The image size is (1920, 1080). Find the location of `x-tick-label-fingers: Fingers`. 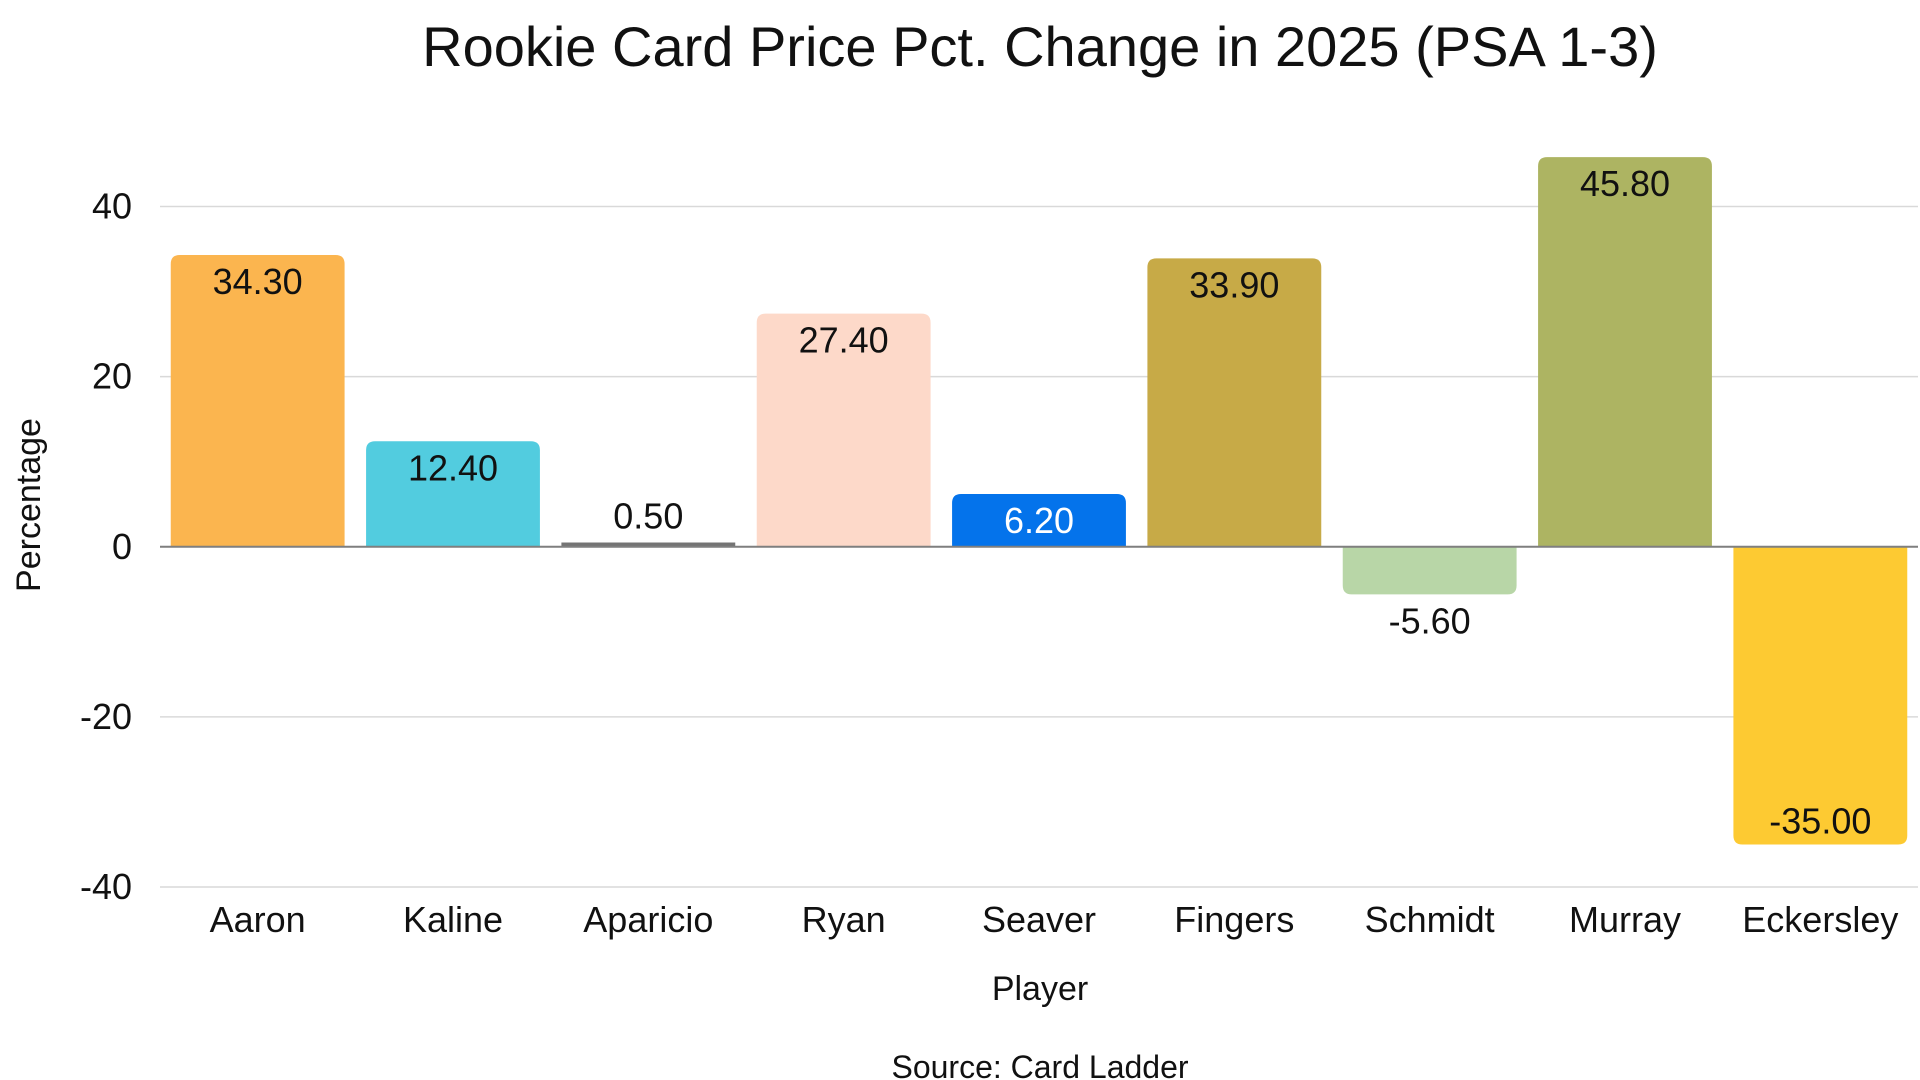

x-tick-label-fingers: Fingers is located at coordinates (1234, 919).